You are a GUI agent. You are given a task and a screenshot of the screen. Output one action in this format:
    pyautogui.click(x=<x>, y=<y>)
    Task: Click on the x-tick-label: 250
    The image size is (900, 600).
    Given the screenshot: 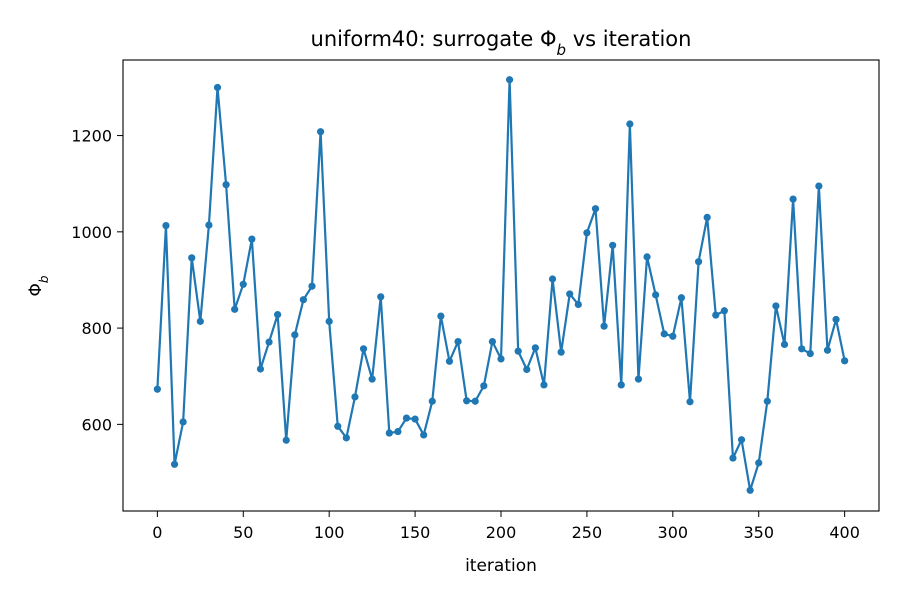 What is the action you would take?
    pyautogui.click(x=587, y=532)
    